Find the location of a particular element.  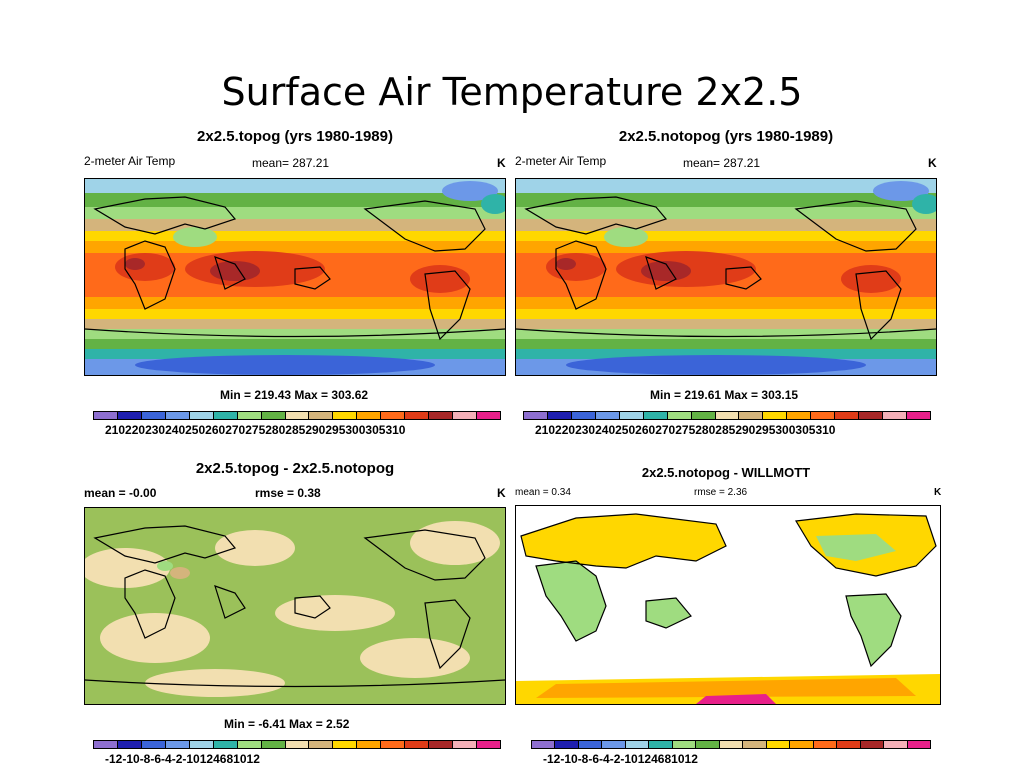

panel-3-mean-label: mean = -0.00 is located at coordinates (120, 493).